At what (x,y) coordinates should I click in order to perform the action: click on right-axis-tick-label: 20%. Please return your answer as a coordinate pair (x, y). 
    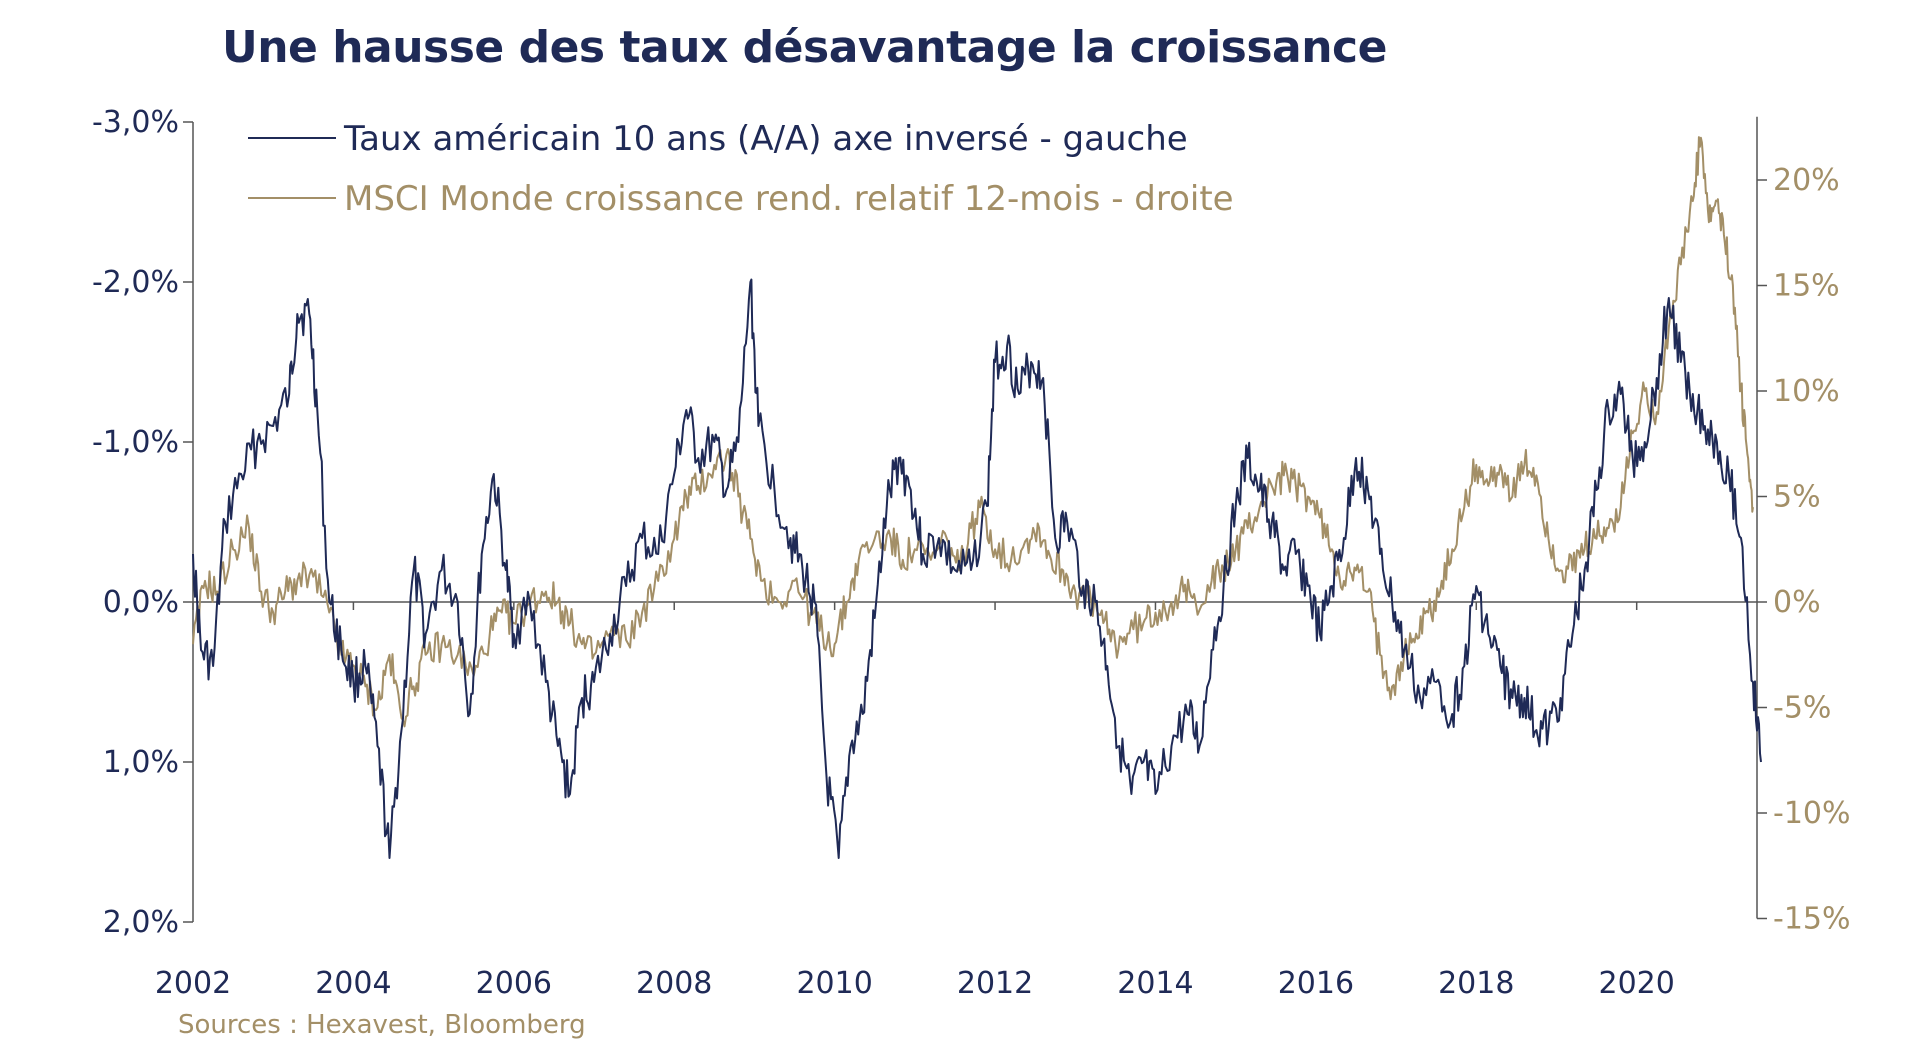
    Looking at the image, I should click on (1806, 180).